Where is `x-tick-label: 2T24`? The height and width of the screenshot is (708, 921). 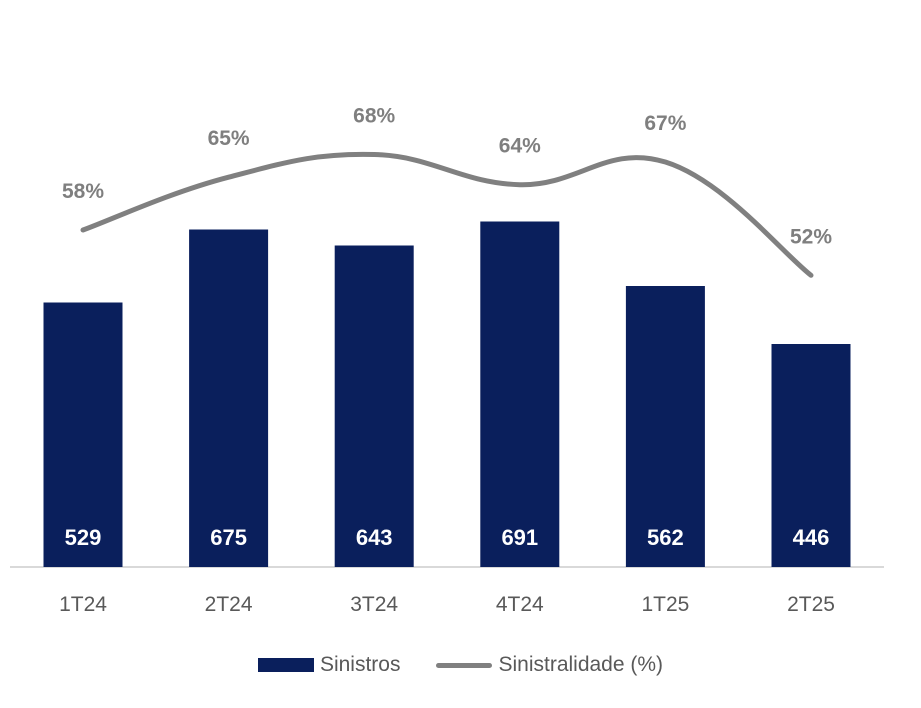 x-tick-label: 2T24 is located at coordinates (229, 604).